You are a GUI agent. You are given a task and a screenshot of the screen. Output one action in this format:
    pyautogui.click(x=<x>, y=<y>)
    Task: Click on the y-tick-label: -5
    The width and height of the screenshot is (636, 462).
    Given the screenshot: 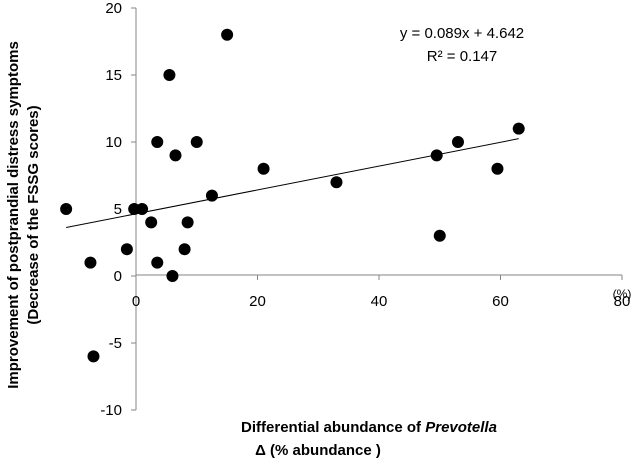 What is the action you would take?
    pyautogui.click(x=115, y=343)
    